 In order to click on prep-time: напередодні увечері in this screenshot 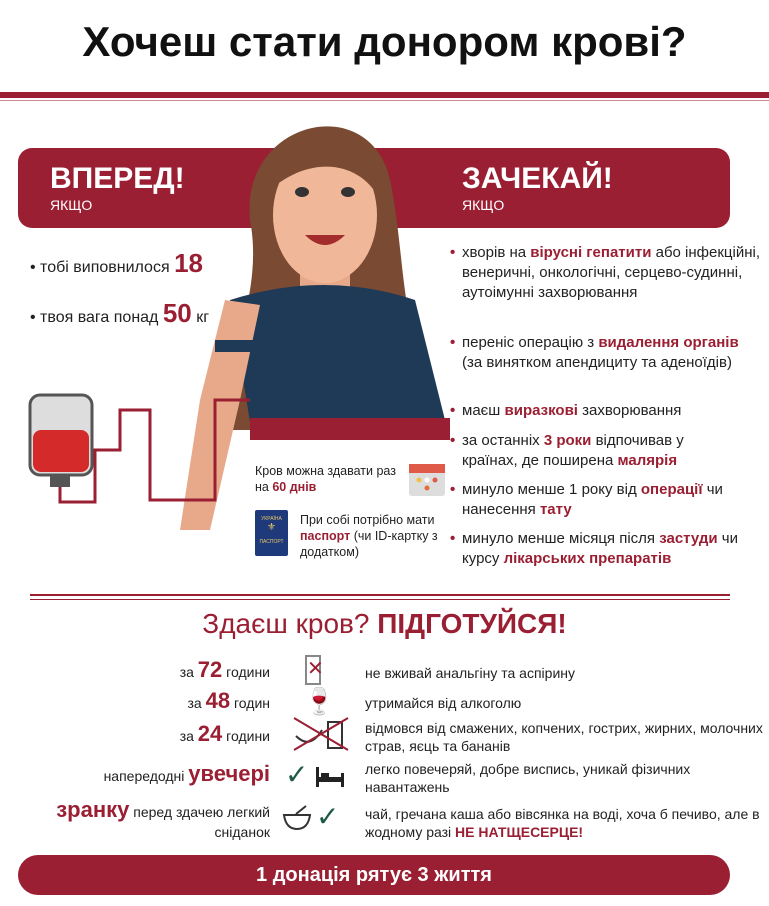, I will do `click(186, 773)`.